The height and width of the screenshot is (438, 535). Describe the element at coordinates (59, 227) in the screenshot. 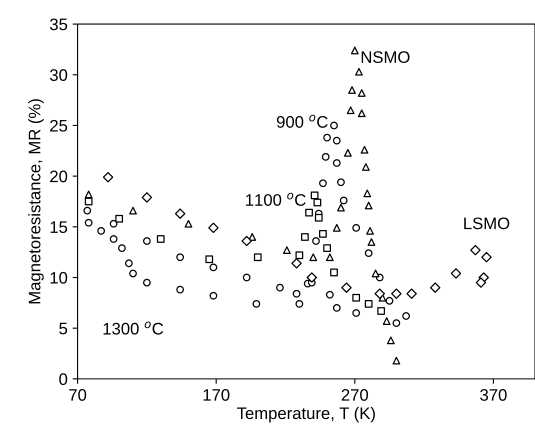

I see `y-tick-label: 15` at that location.